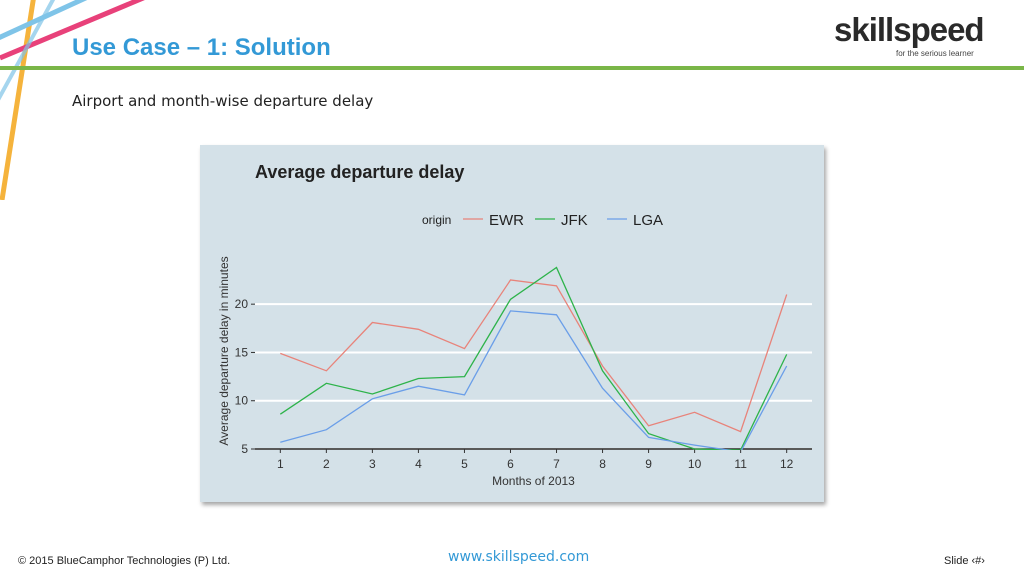 This screenshot has width=1024, height=576. I want to click on ytick-label-20: 20, so click(242, 304).